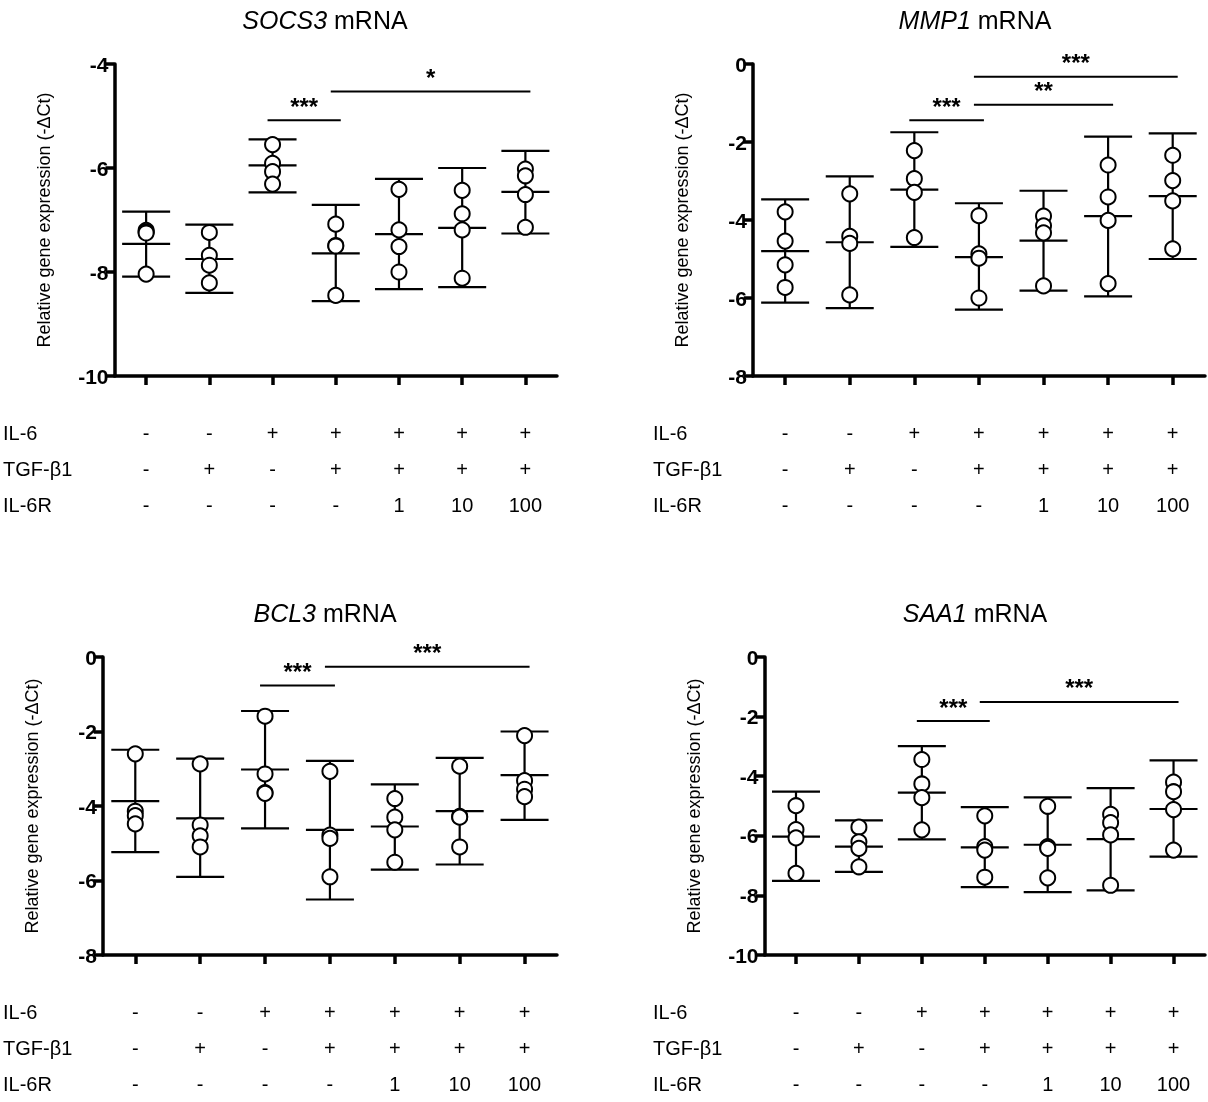  What do you see at coordinates (430, 77) in the screenshot?
I see `annotation: *` at bounding box center [430, 77].